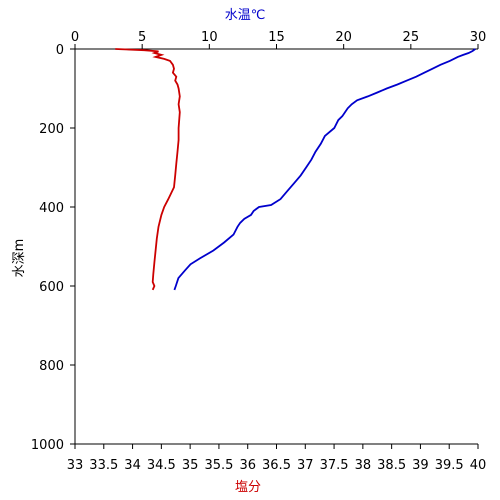 The width and height of the screenshot is (500, 500). I want to click on bottom-tick-label: 38.5, so click(391, 465).